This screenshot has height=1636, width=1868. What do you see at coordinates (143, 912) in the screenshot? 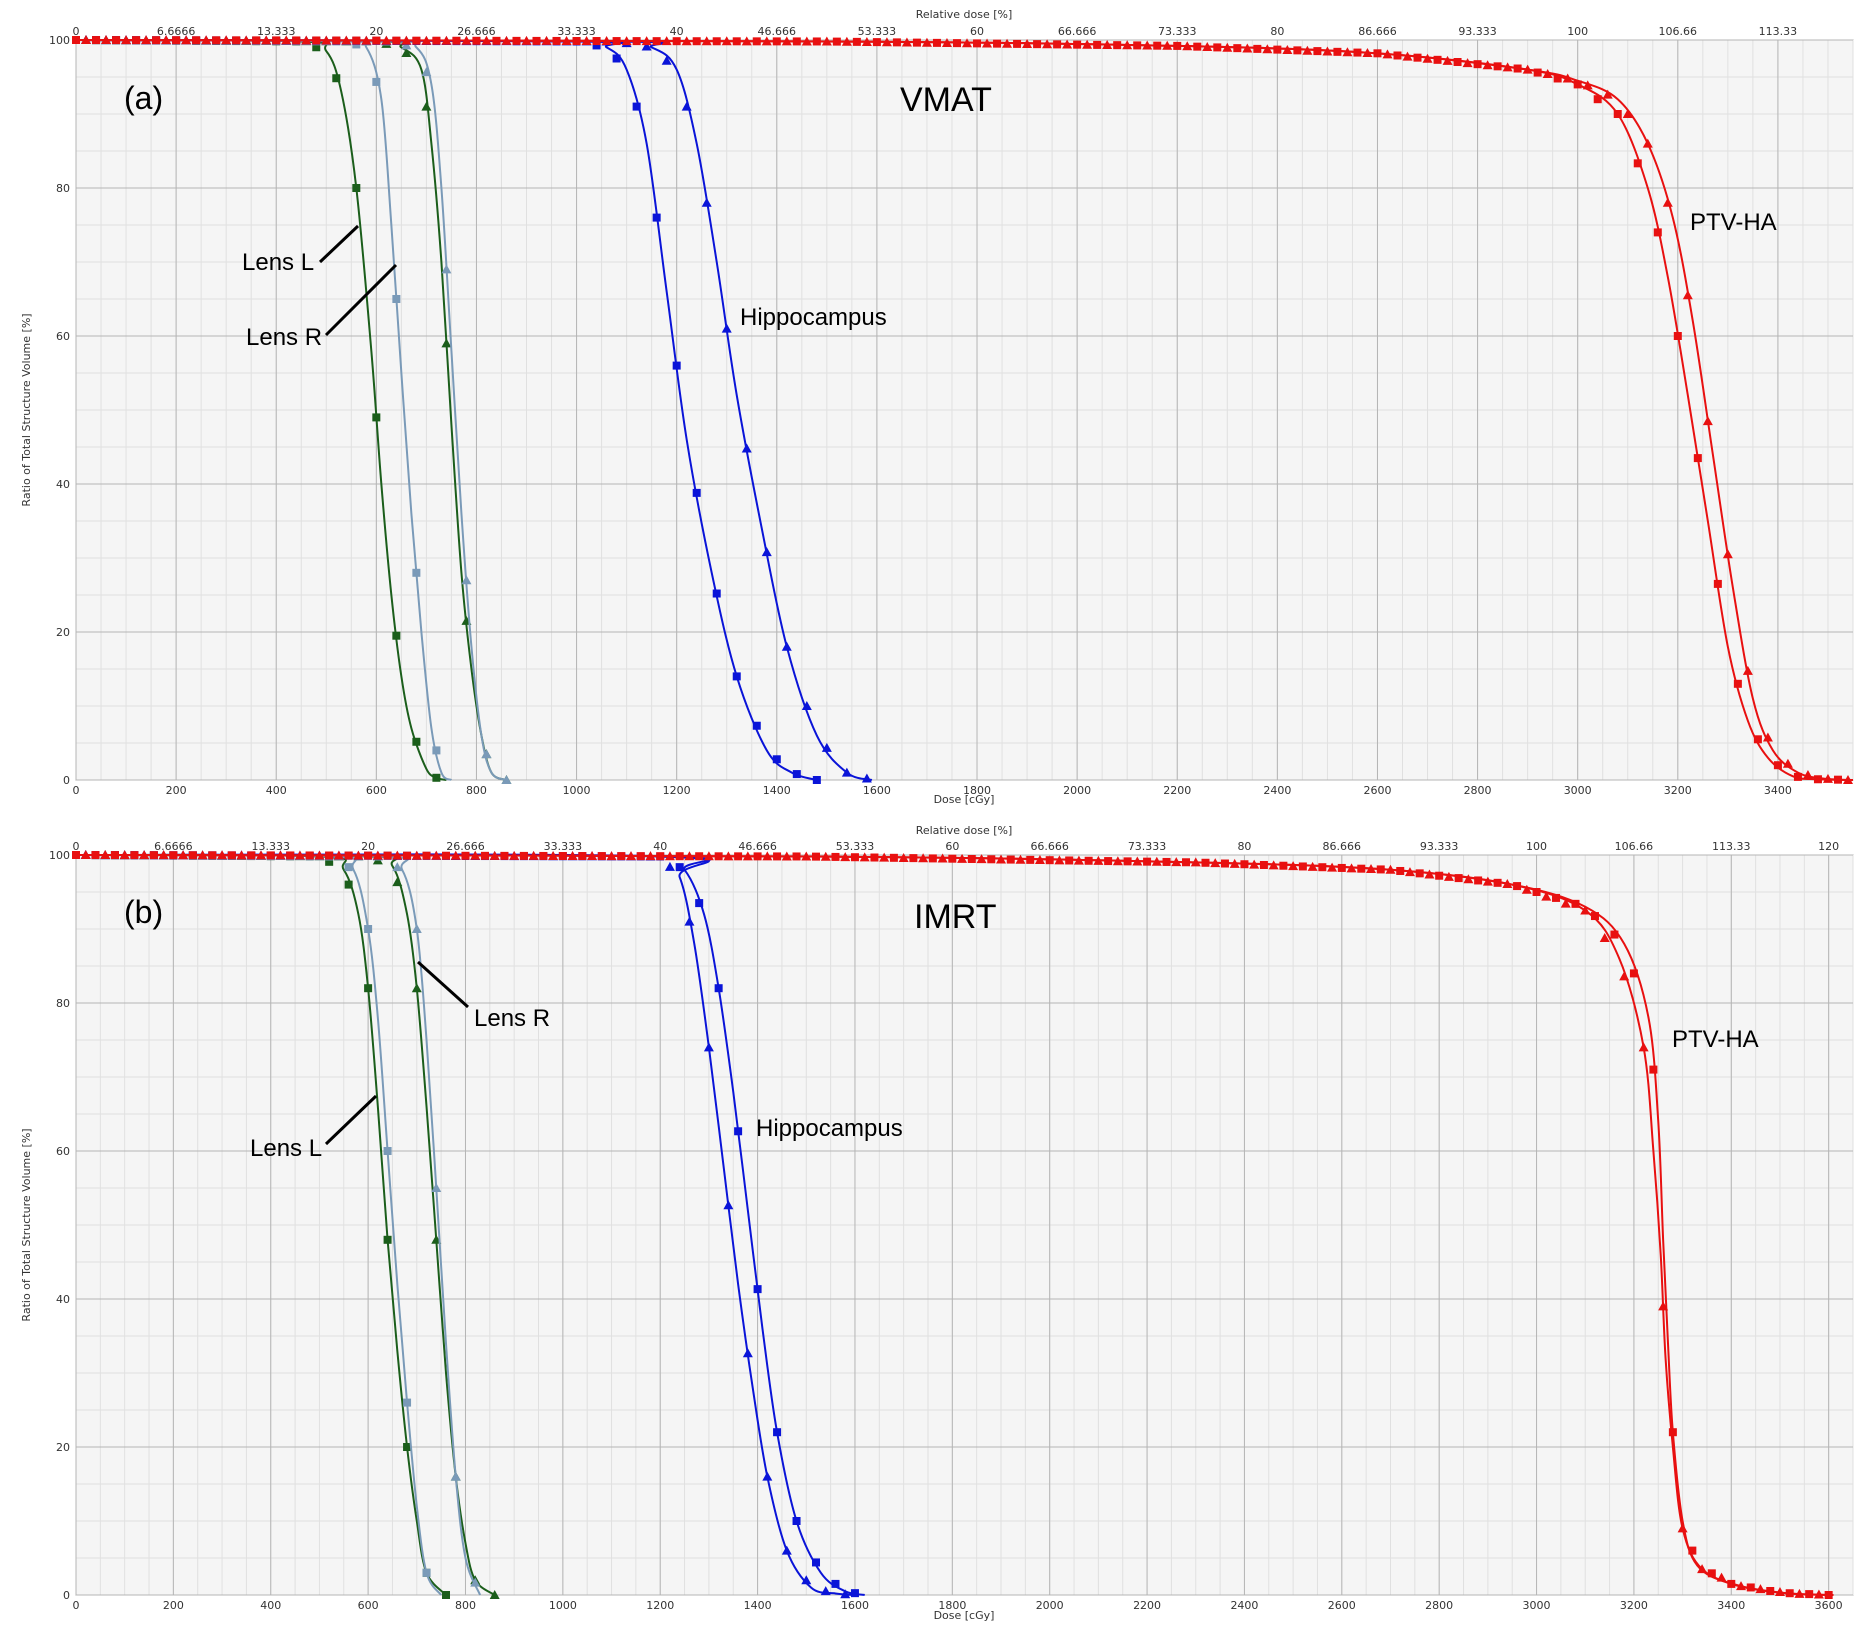
I see `panel-b-label: (b)` at bounding box center [143, 912].